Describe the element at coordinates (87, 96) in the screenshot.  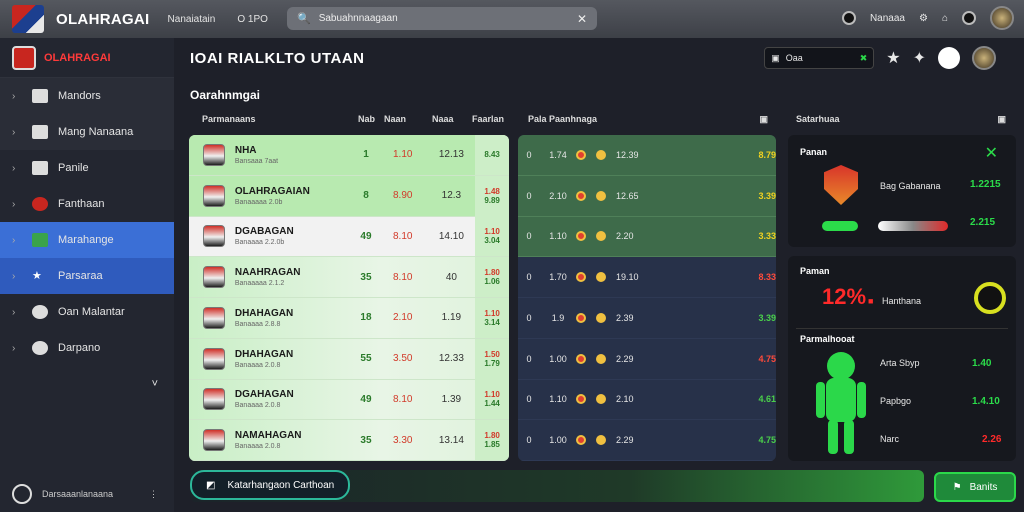
I see `sidebar-item-1: › Mandors` at that location.